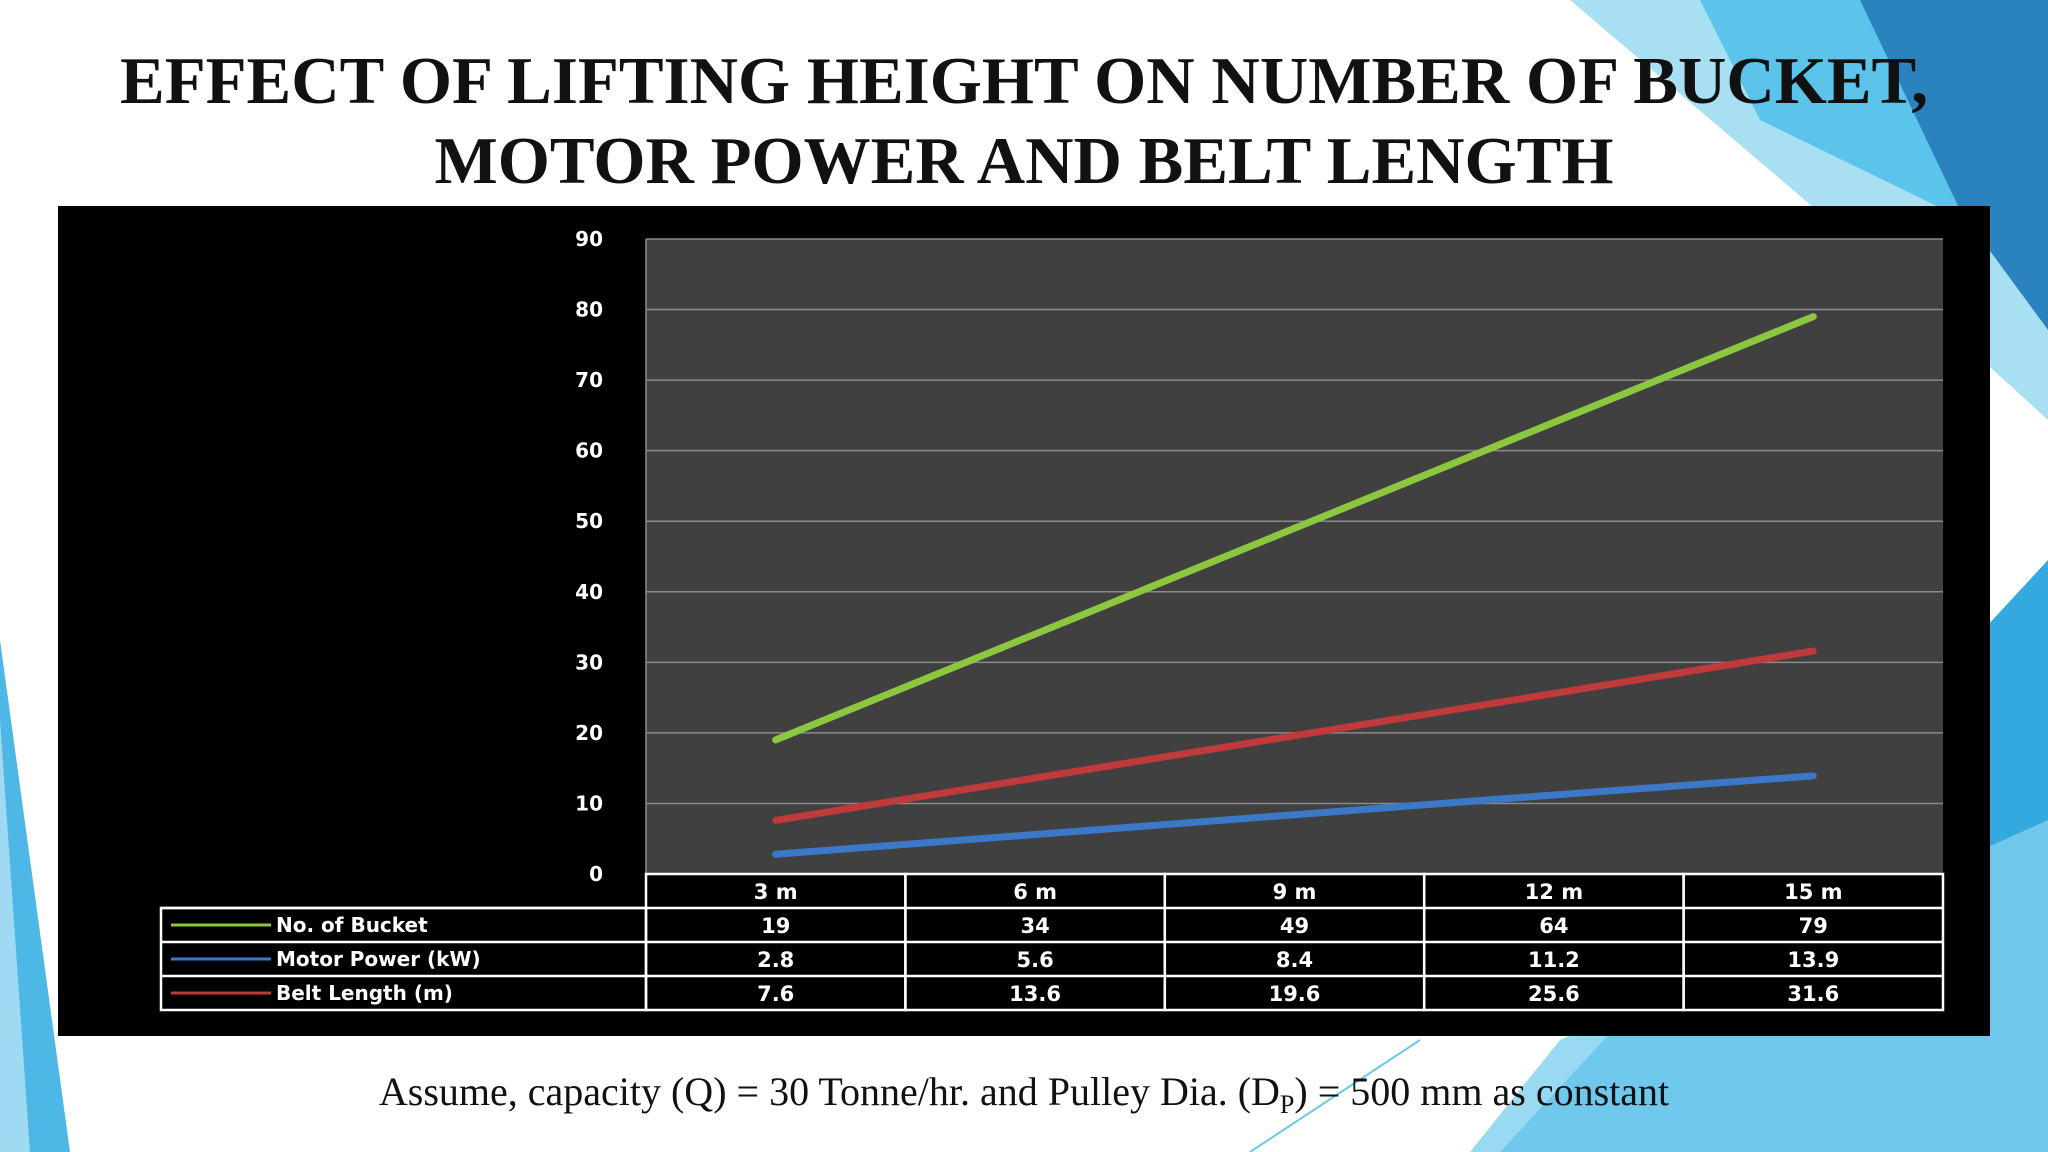 The width and height of the screenshot is (2048, 1152). Describe the element at coordinates (1034, 926) in the screenshot. I see `table-cell-value: 34` at that location.